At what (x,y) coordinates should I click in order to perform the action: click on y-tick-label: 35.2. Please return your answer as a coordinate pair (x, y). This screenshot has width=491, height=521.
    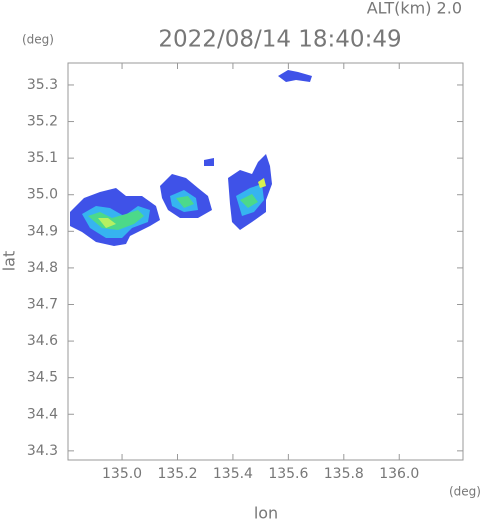
    Looking at the image, I should click on (42, 122).